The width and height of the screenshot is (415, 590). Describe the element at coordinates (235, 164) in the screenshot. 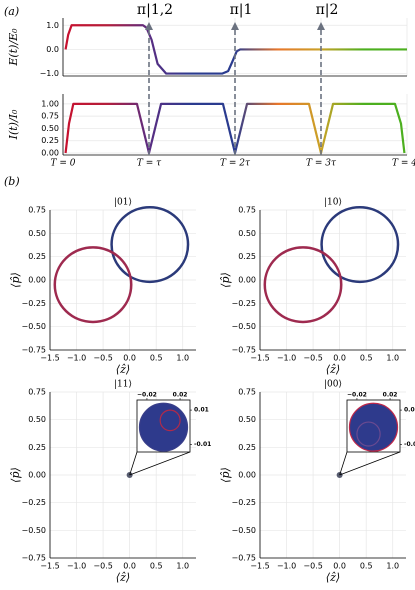

I see `x-tick-label: T = 2τ` at that location.